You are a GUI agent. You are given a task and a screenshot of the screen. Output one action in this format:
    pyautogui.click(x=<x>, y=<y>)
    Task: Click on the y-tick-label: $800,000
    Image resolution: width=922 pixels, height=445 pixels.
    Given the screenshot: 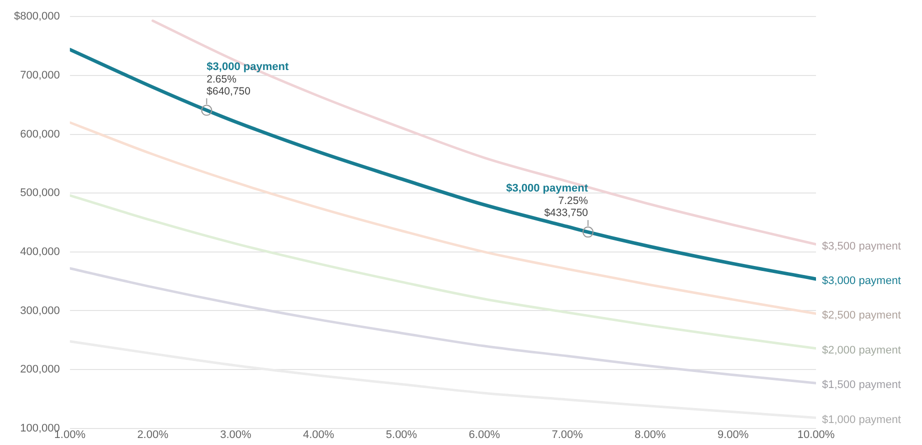 What is the action you would take?
    pyautogui.click(x=37, y=16)
    